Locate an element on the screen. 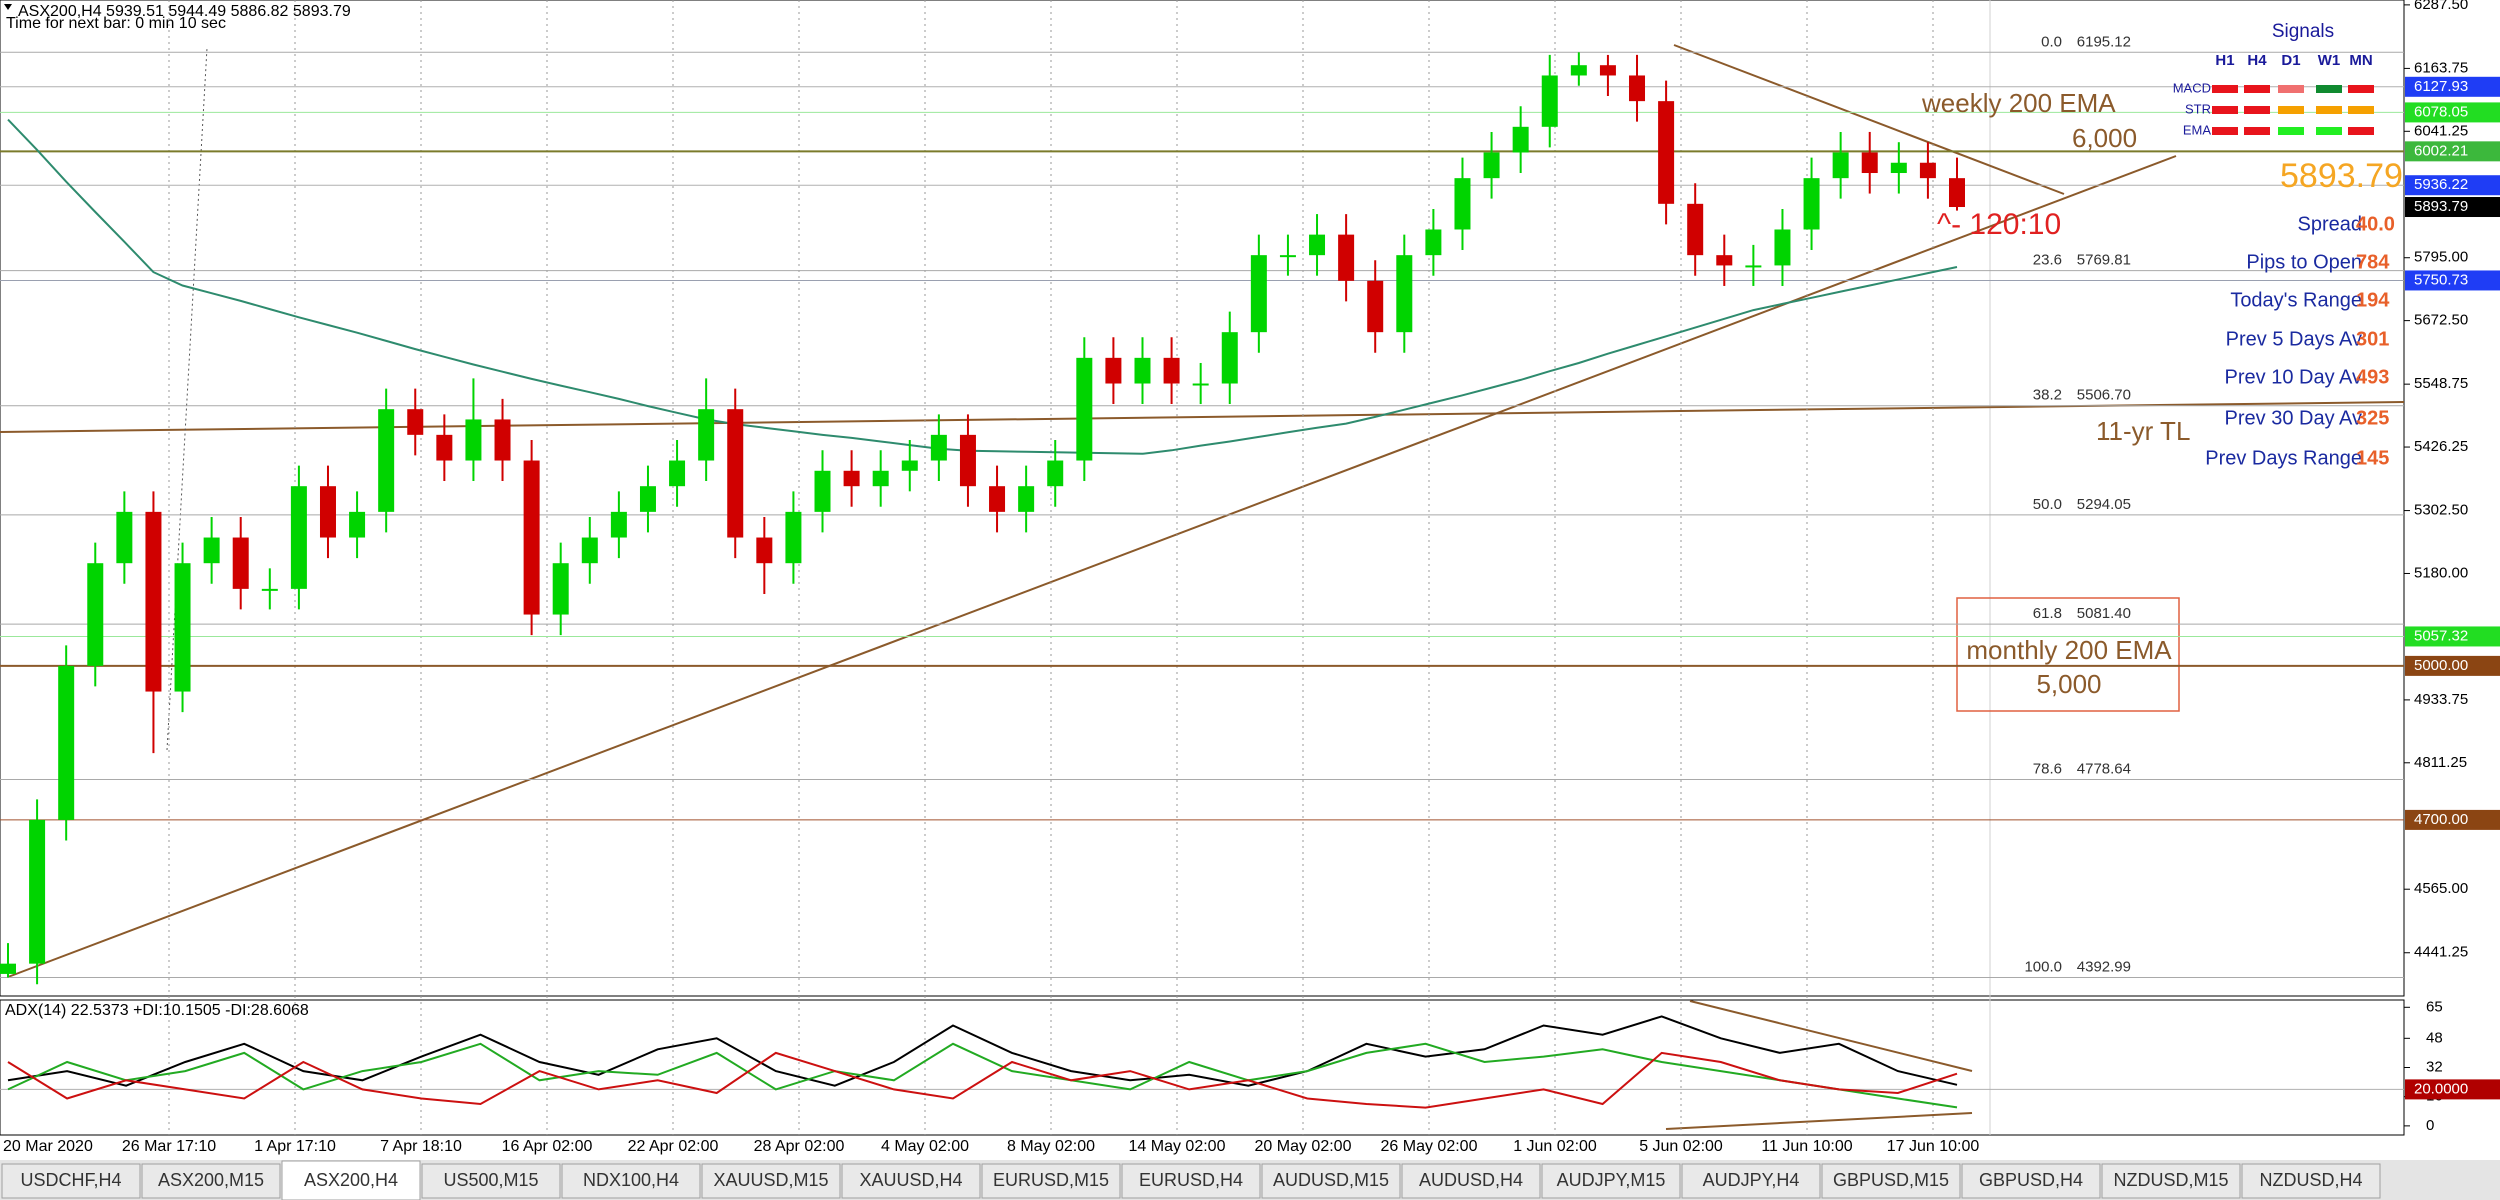 This screenshot has height=1200, width=2500. y-tick-label: 5302.50 is located at coordinates (2441, 510).